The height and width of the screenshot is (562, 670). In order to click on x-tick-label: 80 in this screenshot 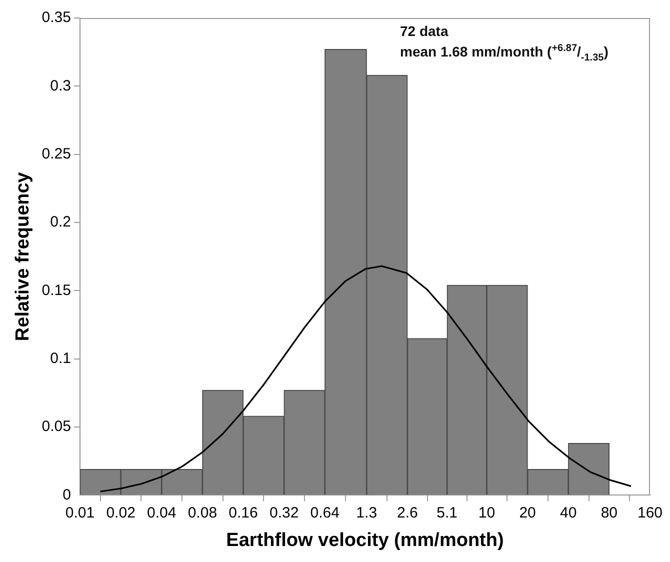, I will do `click(609, 513)`.